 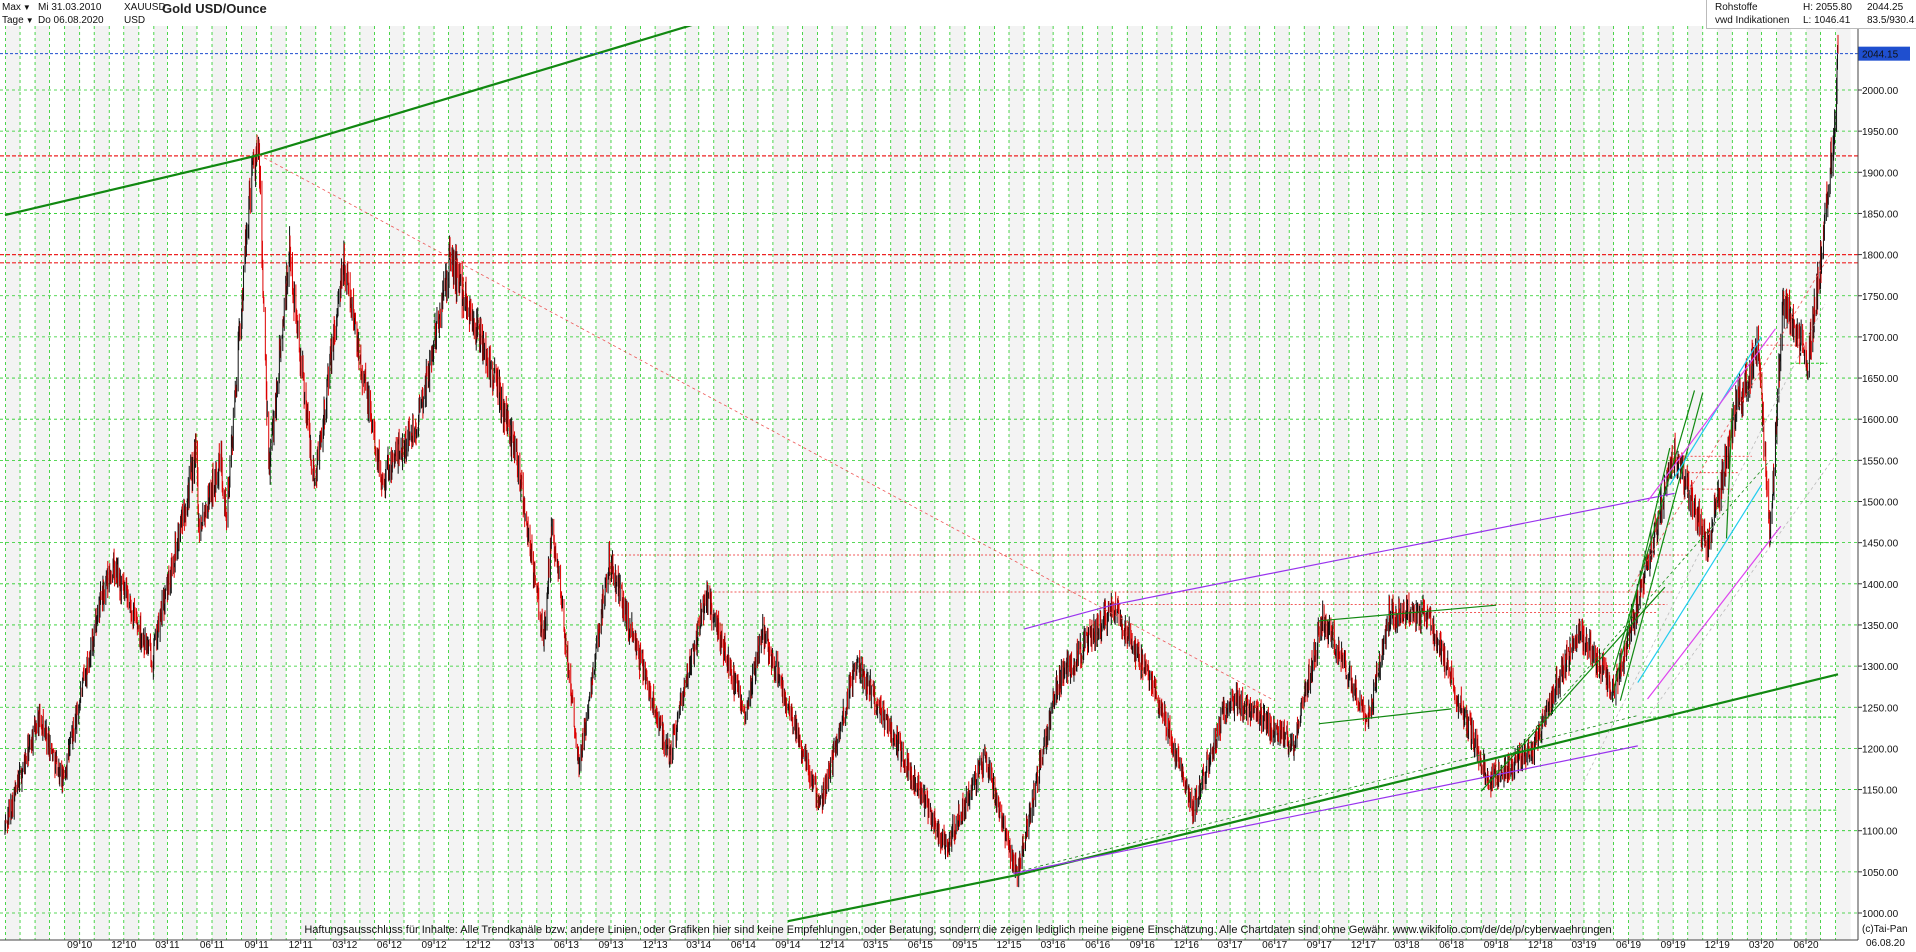 What do you see at coordinates (832, 945) in the screenshot?
I see `x-tick-label: 12 14` at bounding box center [832, 945].